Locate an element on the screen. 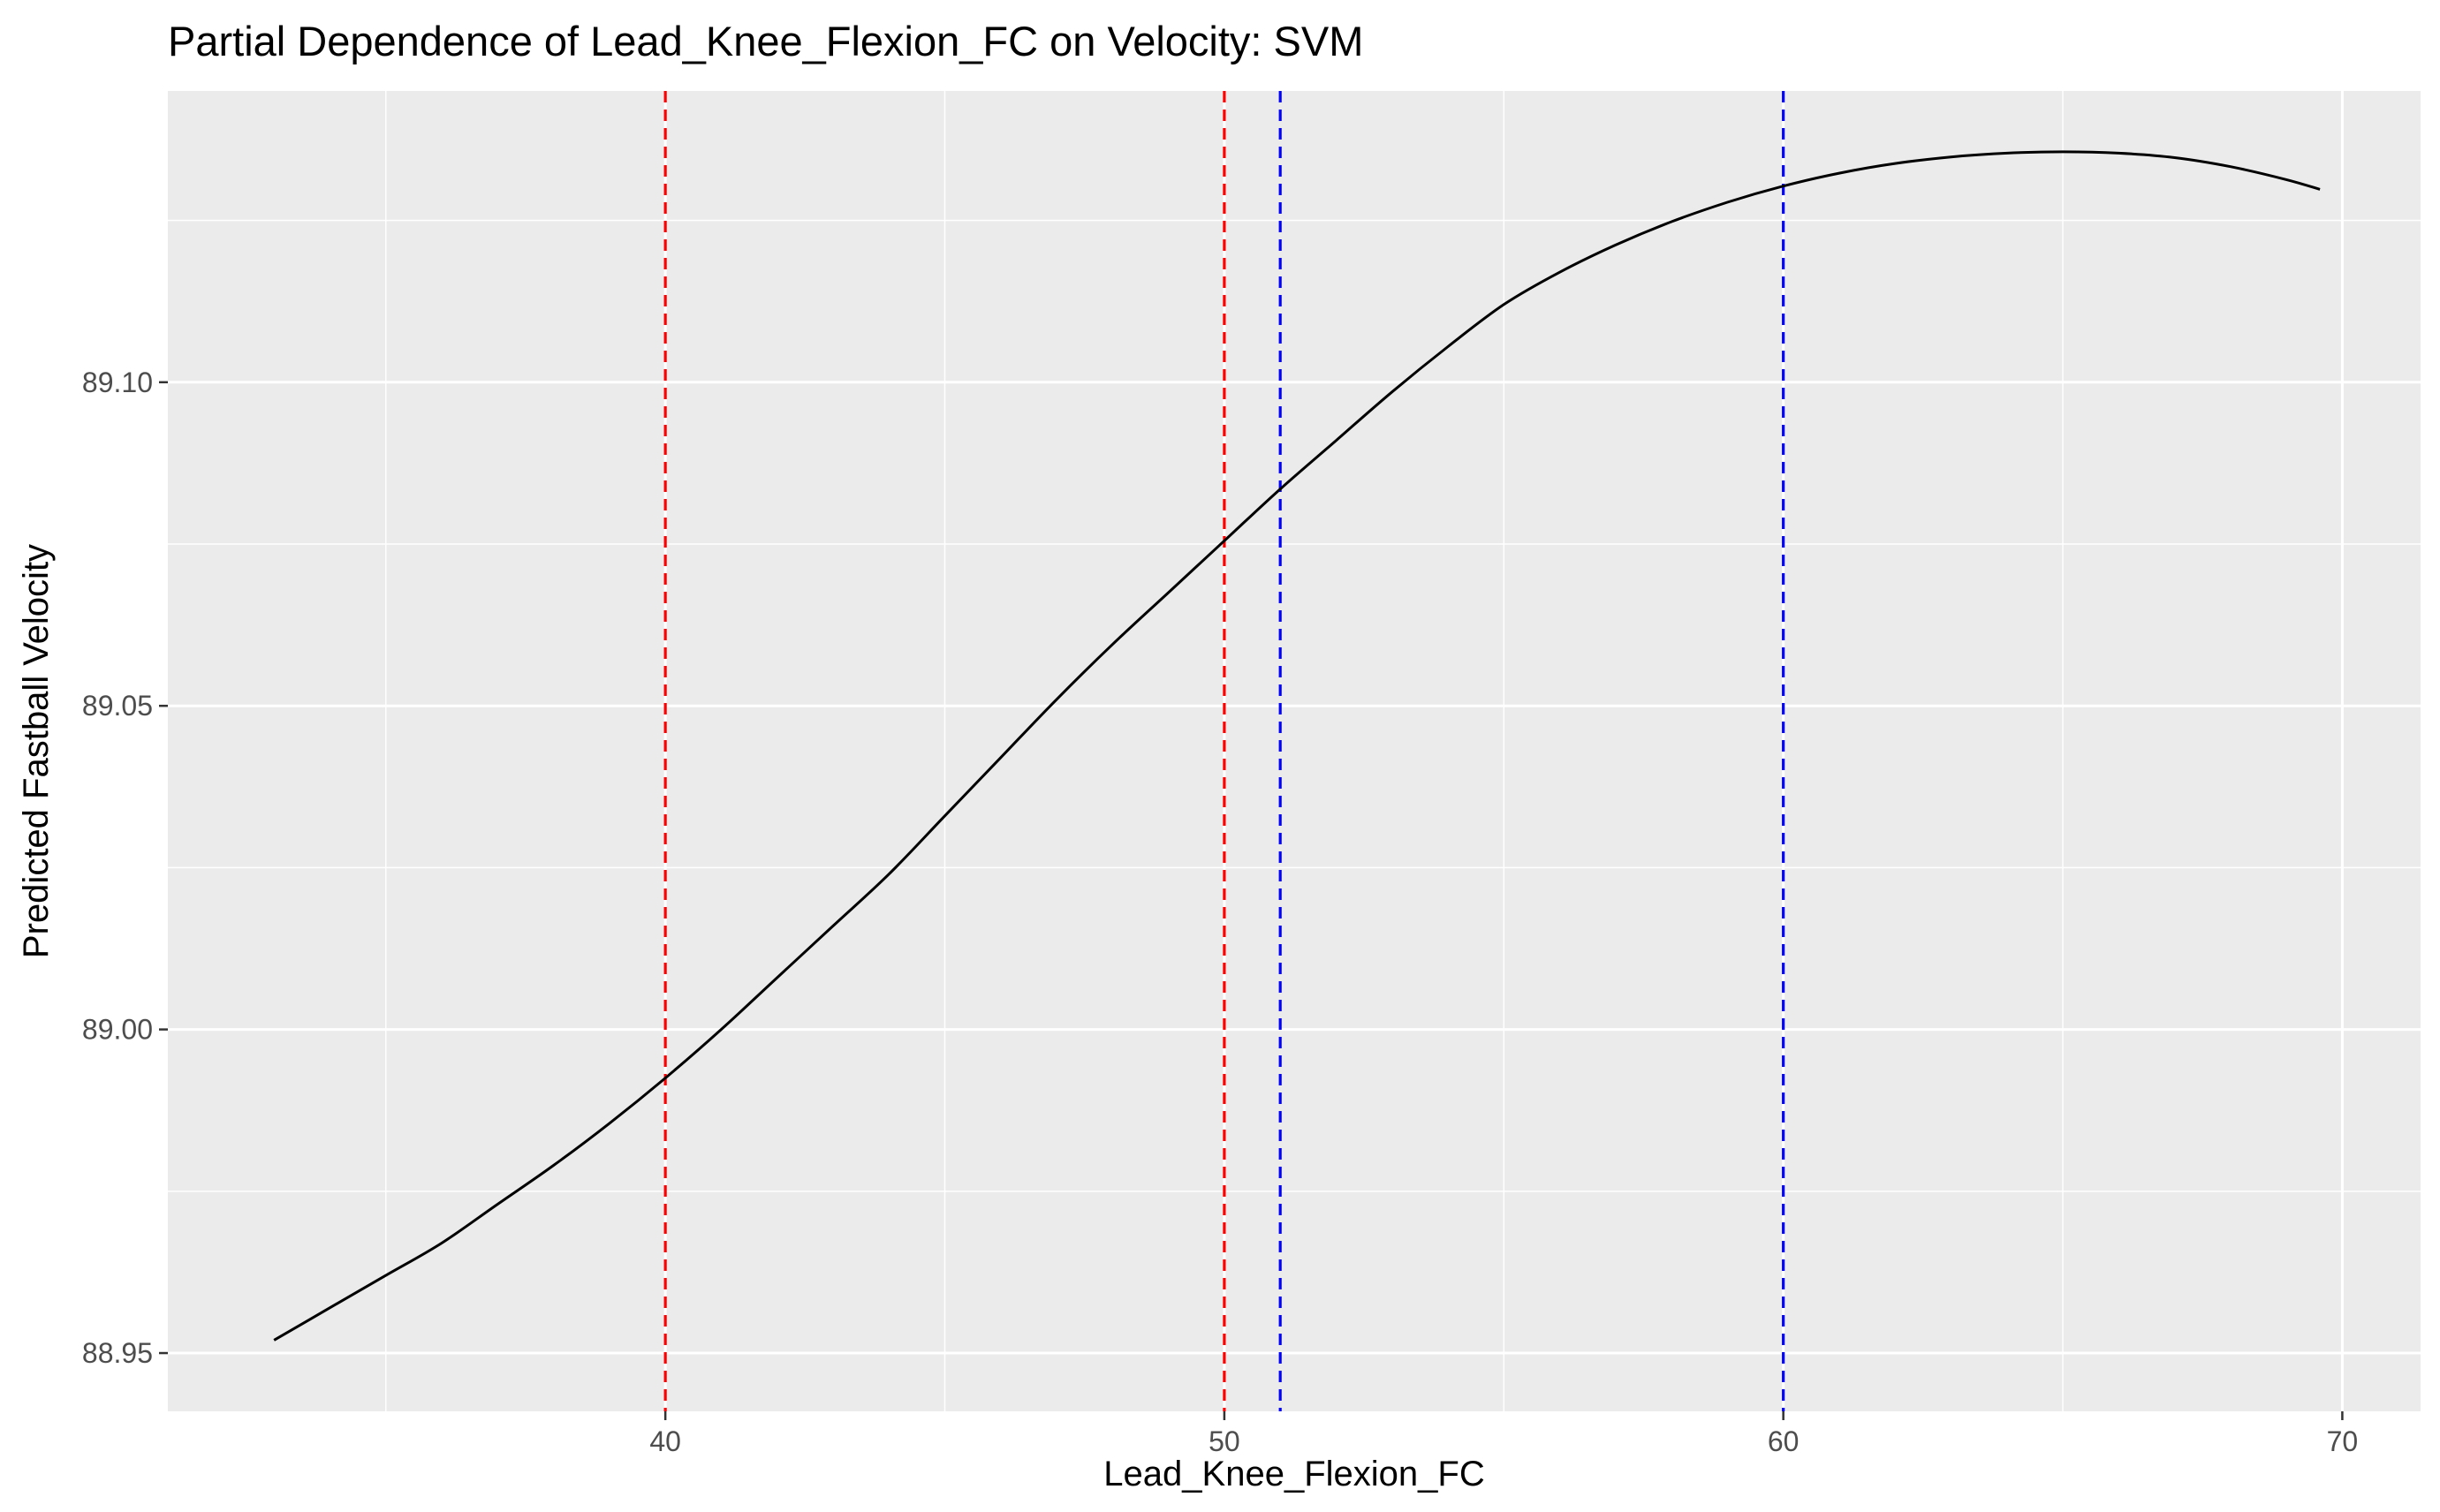  y-tick-label: 88.95 is located at coordinates (117, 1353).